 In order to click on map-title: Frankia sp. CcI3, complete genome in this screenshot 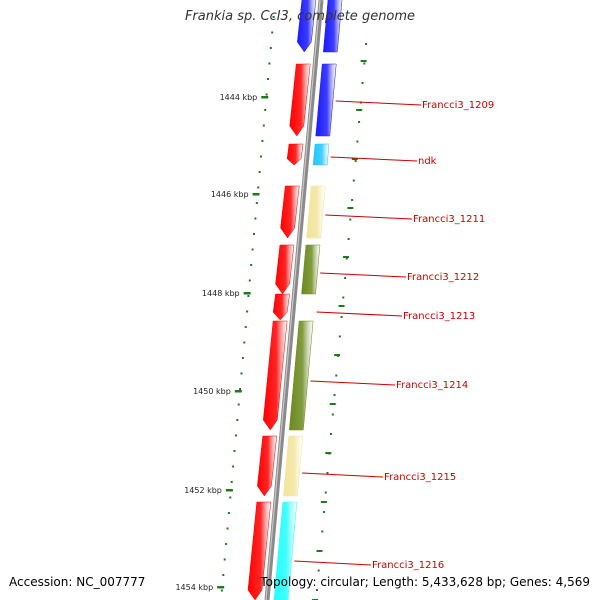, I will do `click(300, 16)`.